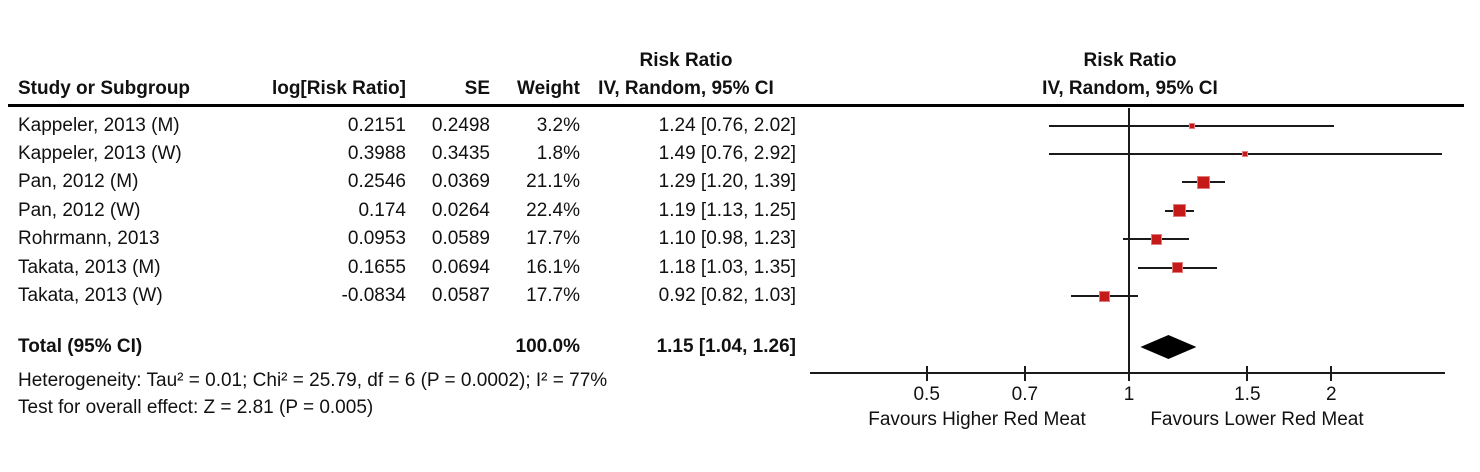 The height and width of the screenshot is (472, 1480). What do you see at coordinates (100, 153) in the screenshot?
I see `study-label: Kappeler, 2013 (W)` at bounding box center [100, 153].